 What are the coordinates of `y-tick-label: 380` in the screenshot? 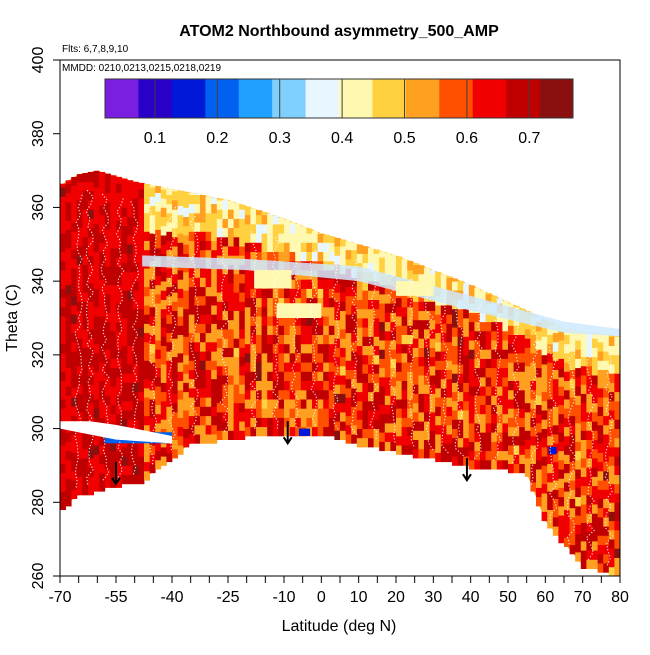 It's located at (38, 133).